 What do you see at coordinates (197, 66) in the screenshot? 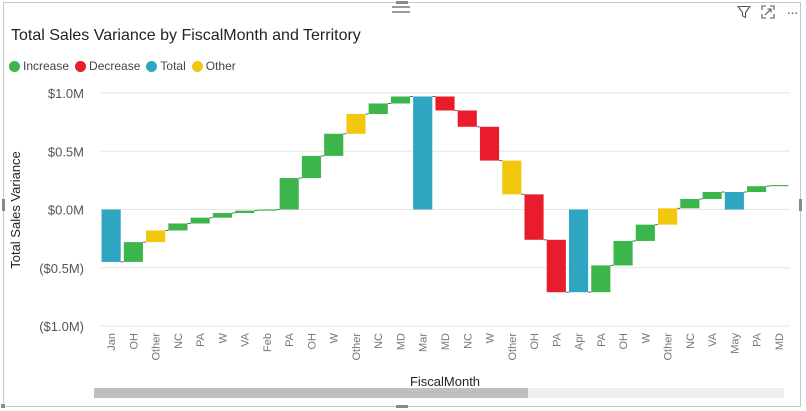
I see `legend-swatch-other` at bounding box center [197, 66].